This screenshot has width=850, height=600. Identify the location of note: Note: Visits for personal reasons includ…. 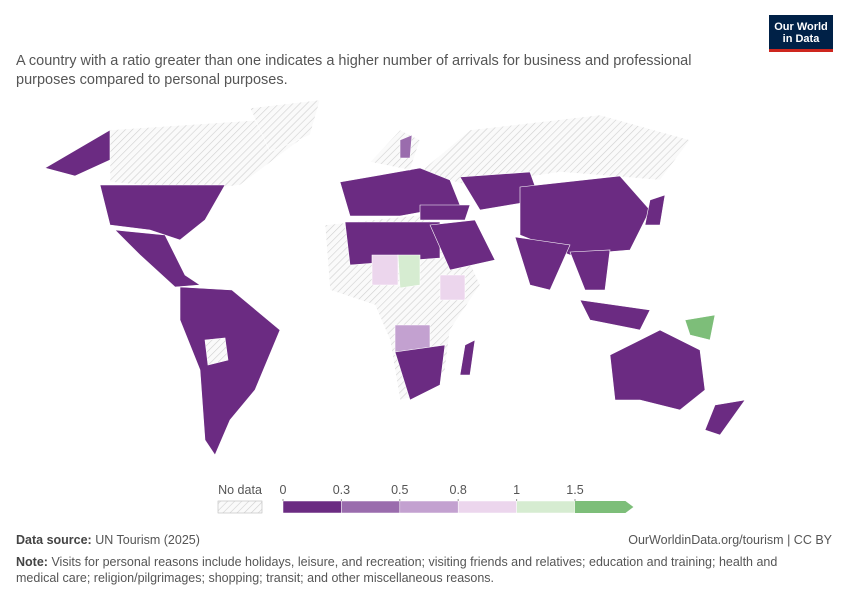
(416, 570).